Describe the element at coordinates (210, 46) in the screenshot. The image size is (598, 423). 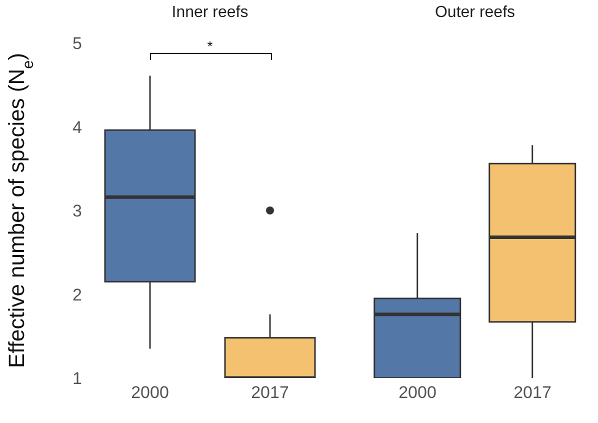
I see `annotation: *` at that location.